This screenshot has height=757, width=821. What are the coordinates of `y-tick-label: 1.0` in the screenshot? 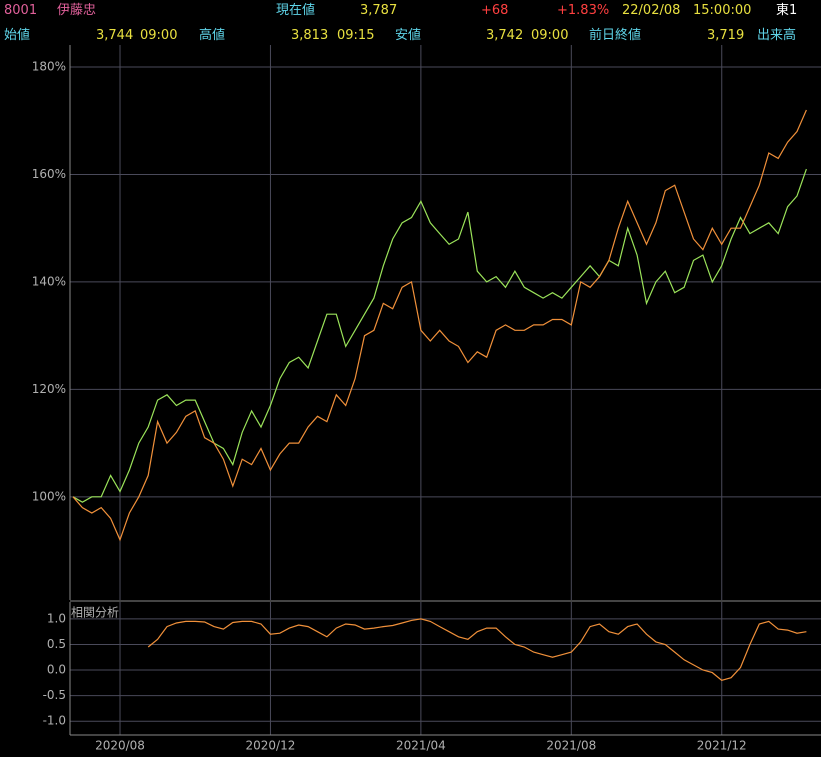 It's located at (56, 618).